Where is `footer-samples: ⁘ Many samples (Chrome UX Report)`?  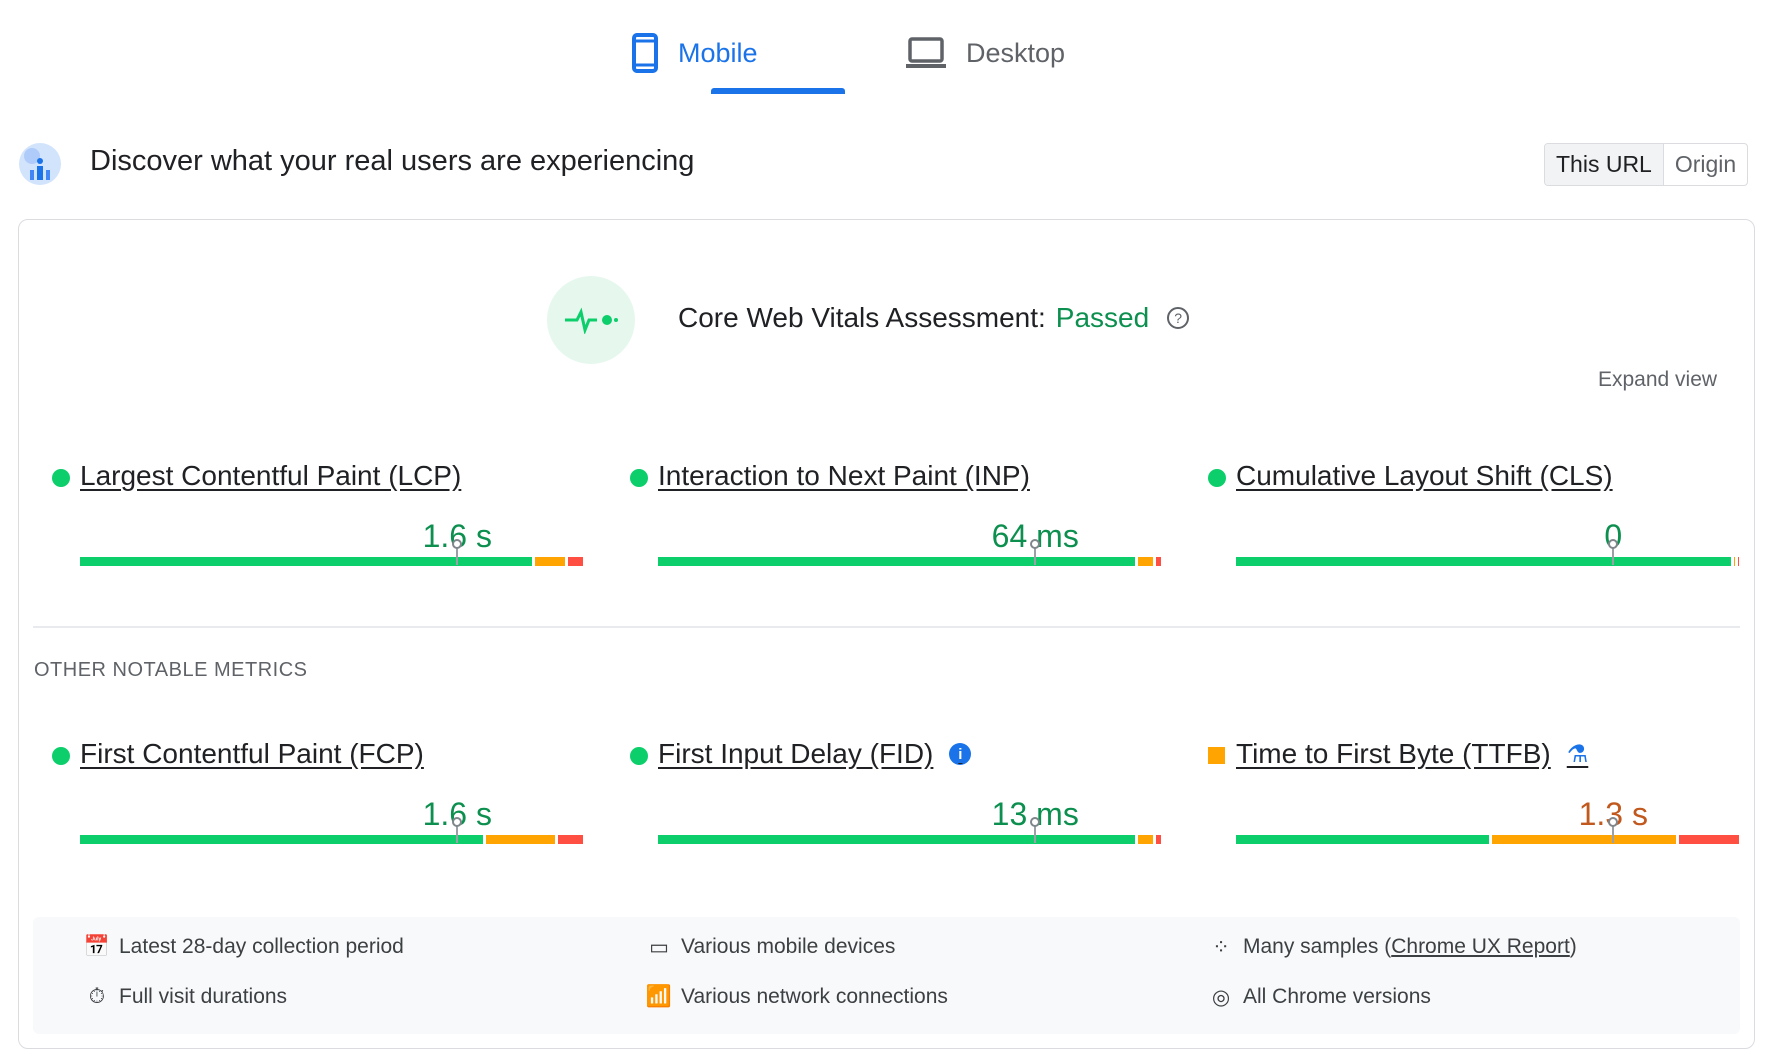 footer-samples: ⁘ Many samples (Chrome UX Report) is located at coordinates (1393, 947).